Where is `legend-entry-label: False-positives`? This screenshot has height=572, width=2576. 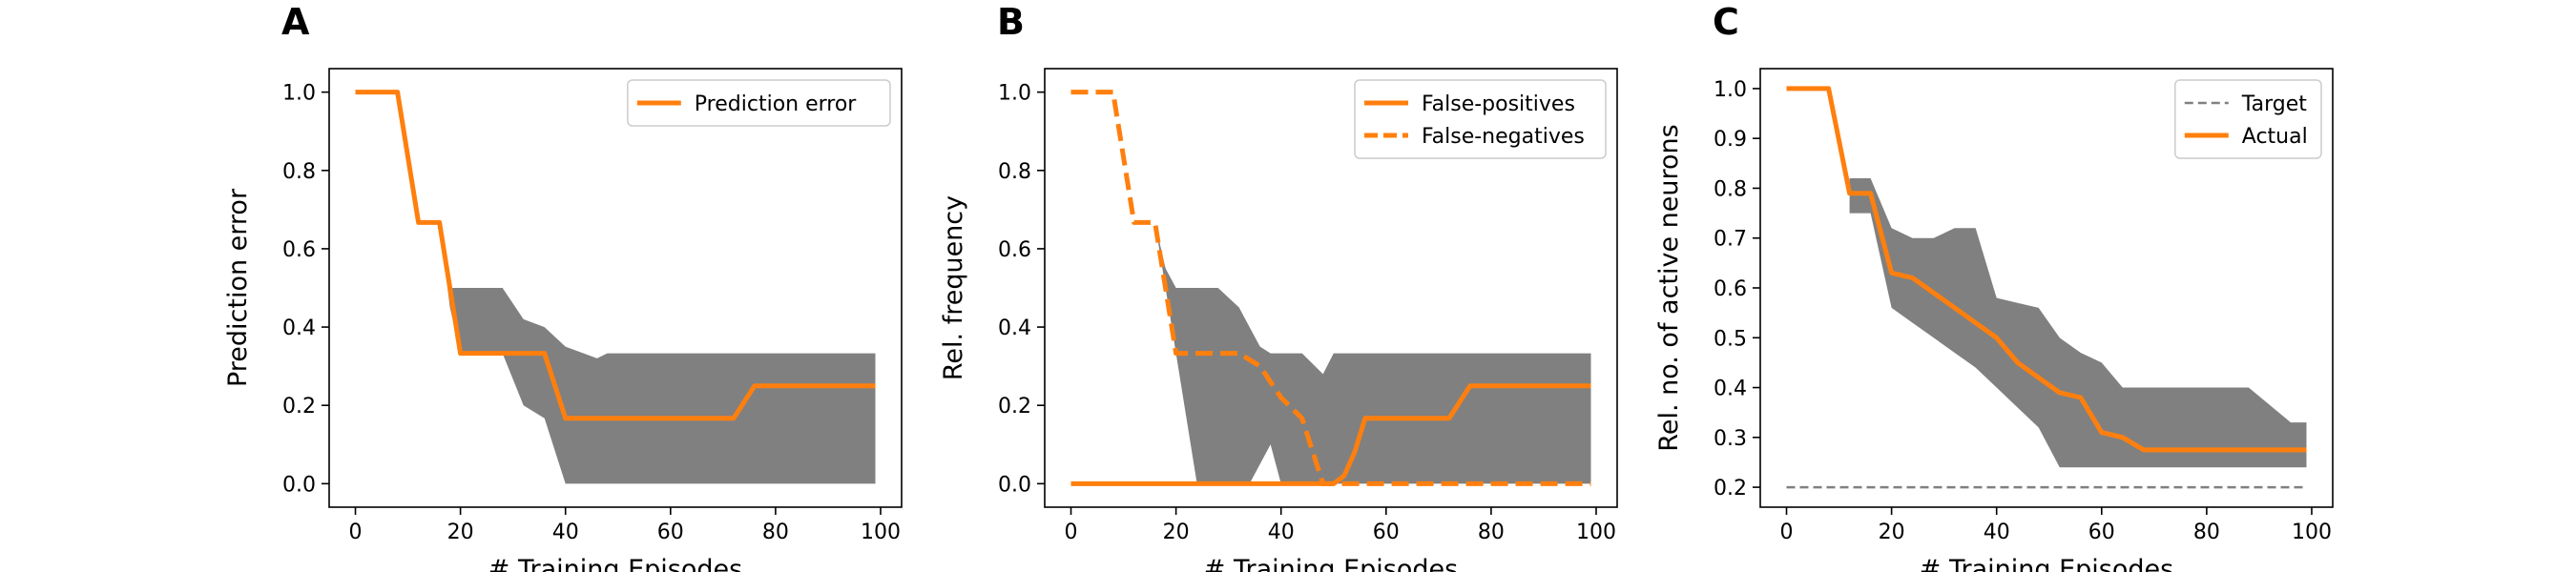 legend-entry-label: False-positives is located at coordinates (1498, 104).